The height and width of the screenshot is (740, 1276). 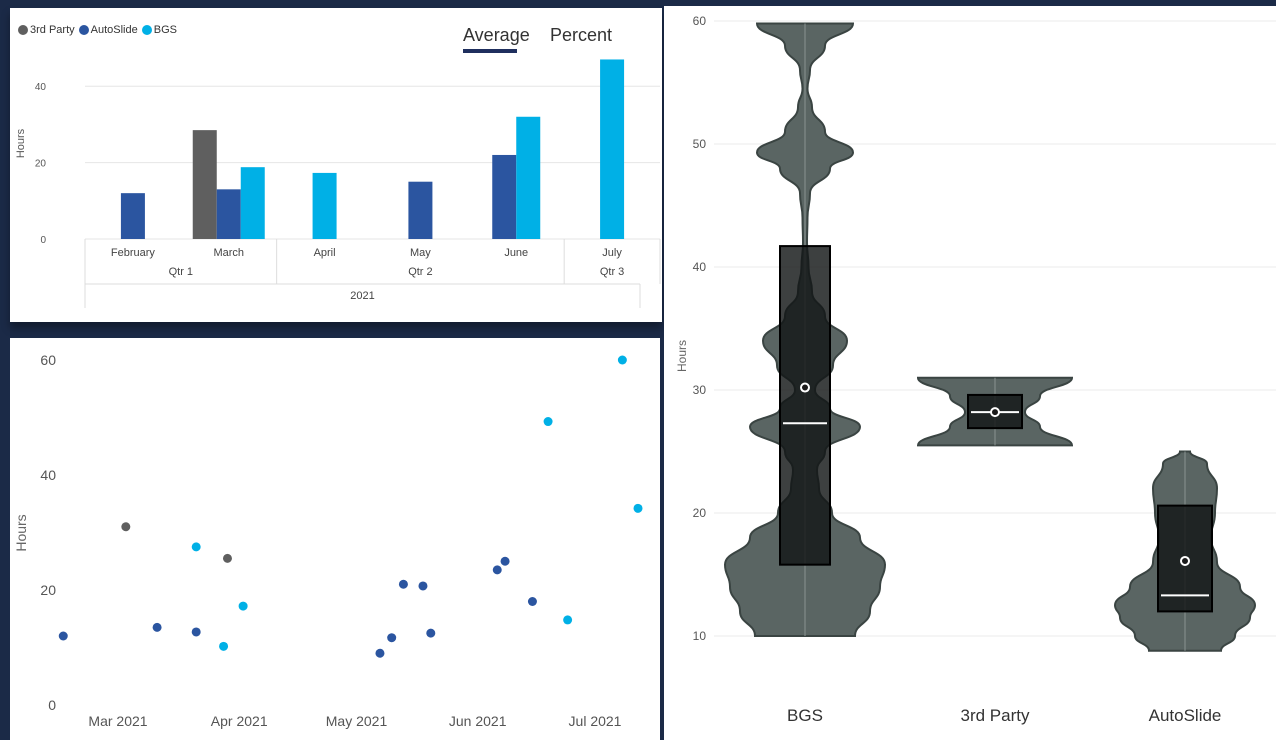 I want to click on quarter-label: Qtr 3, so click(x=612, y=272).